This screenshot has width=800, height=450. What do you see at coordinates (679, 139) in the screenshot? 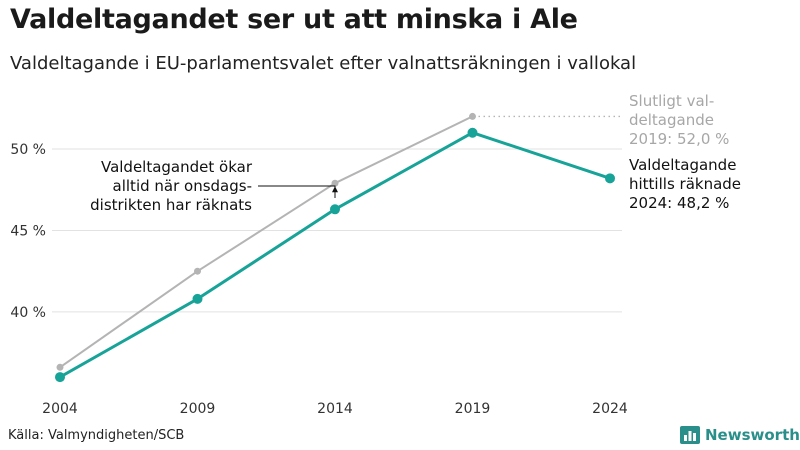
I see `final-turnout-label: 2019: 52,0 %` at bounding box center [679, 139].